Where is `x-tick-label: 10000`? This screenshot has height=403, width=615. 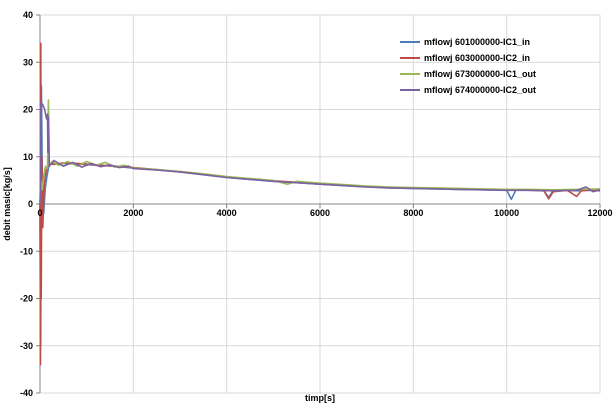 x-tick-label: 10000 is located at coordinates (506, 213).